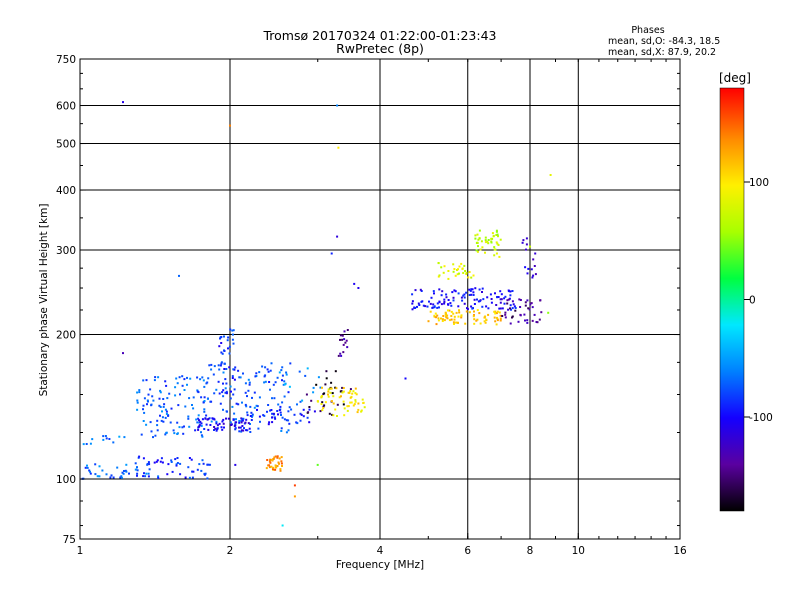  I want to click on phase-stats-x: mean, sd,X: 87.9, 20.2, so click(662, 52).